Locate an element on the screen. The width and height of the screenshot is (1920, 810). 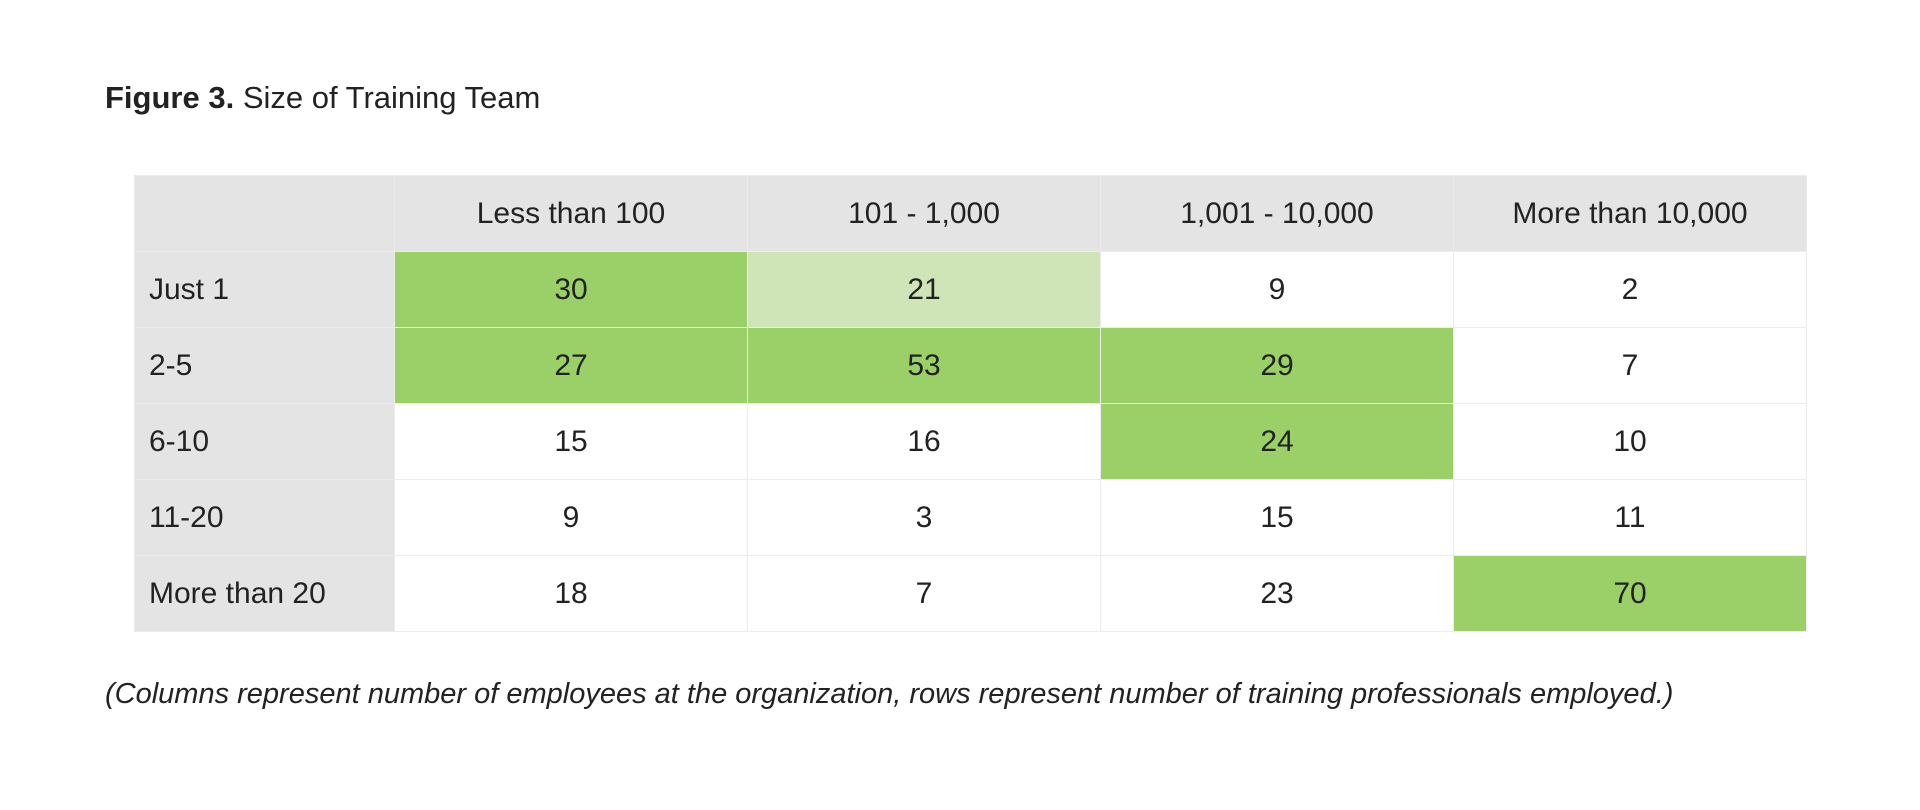
column-header: Less than 100 is located at coordinates (571, 213).